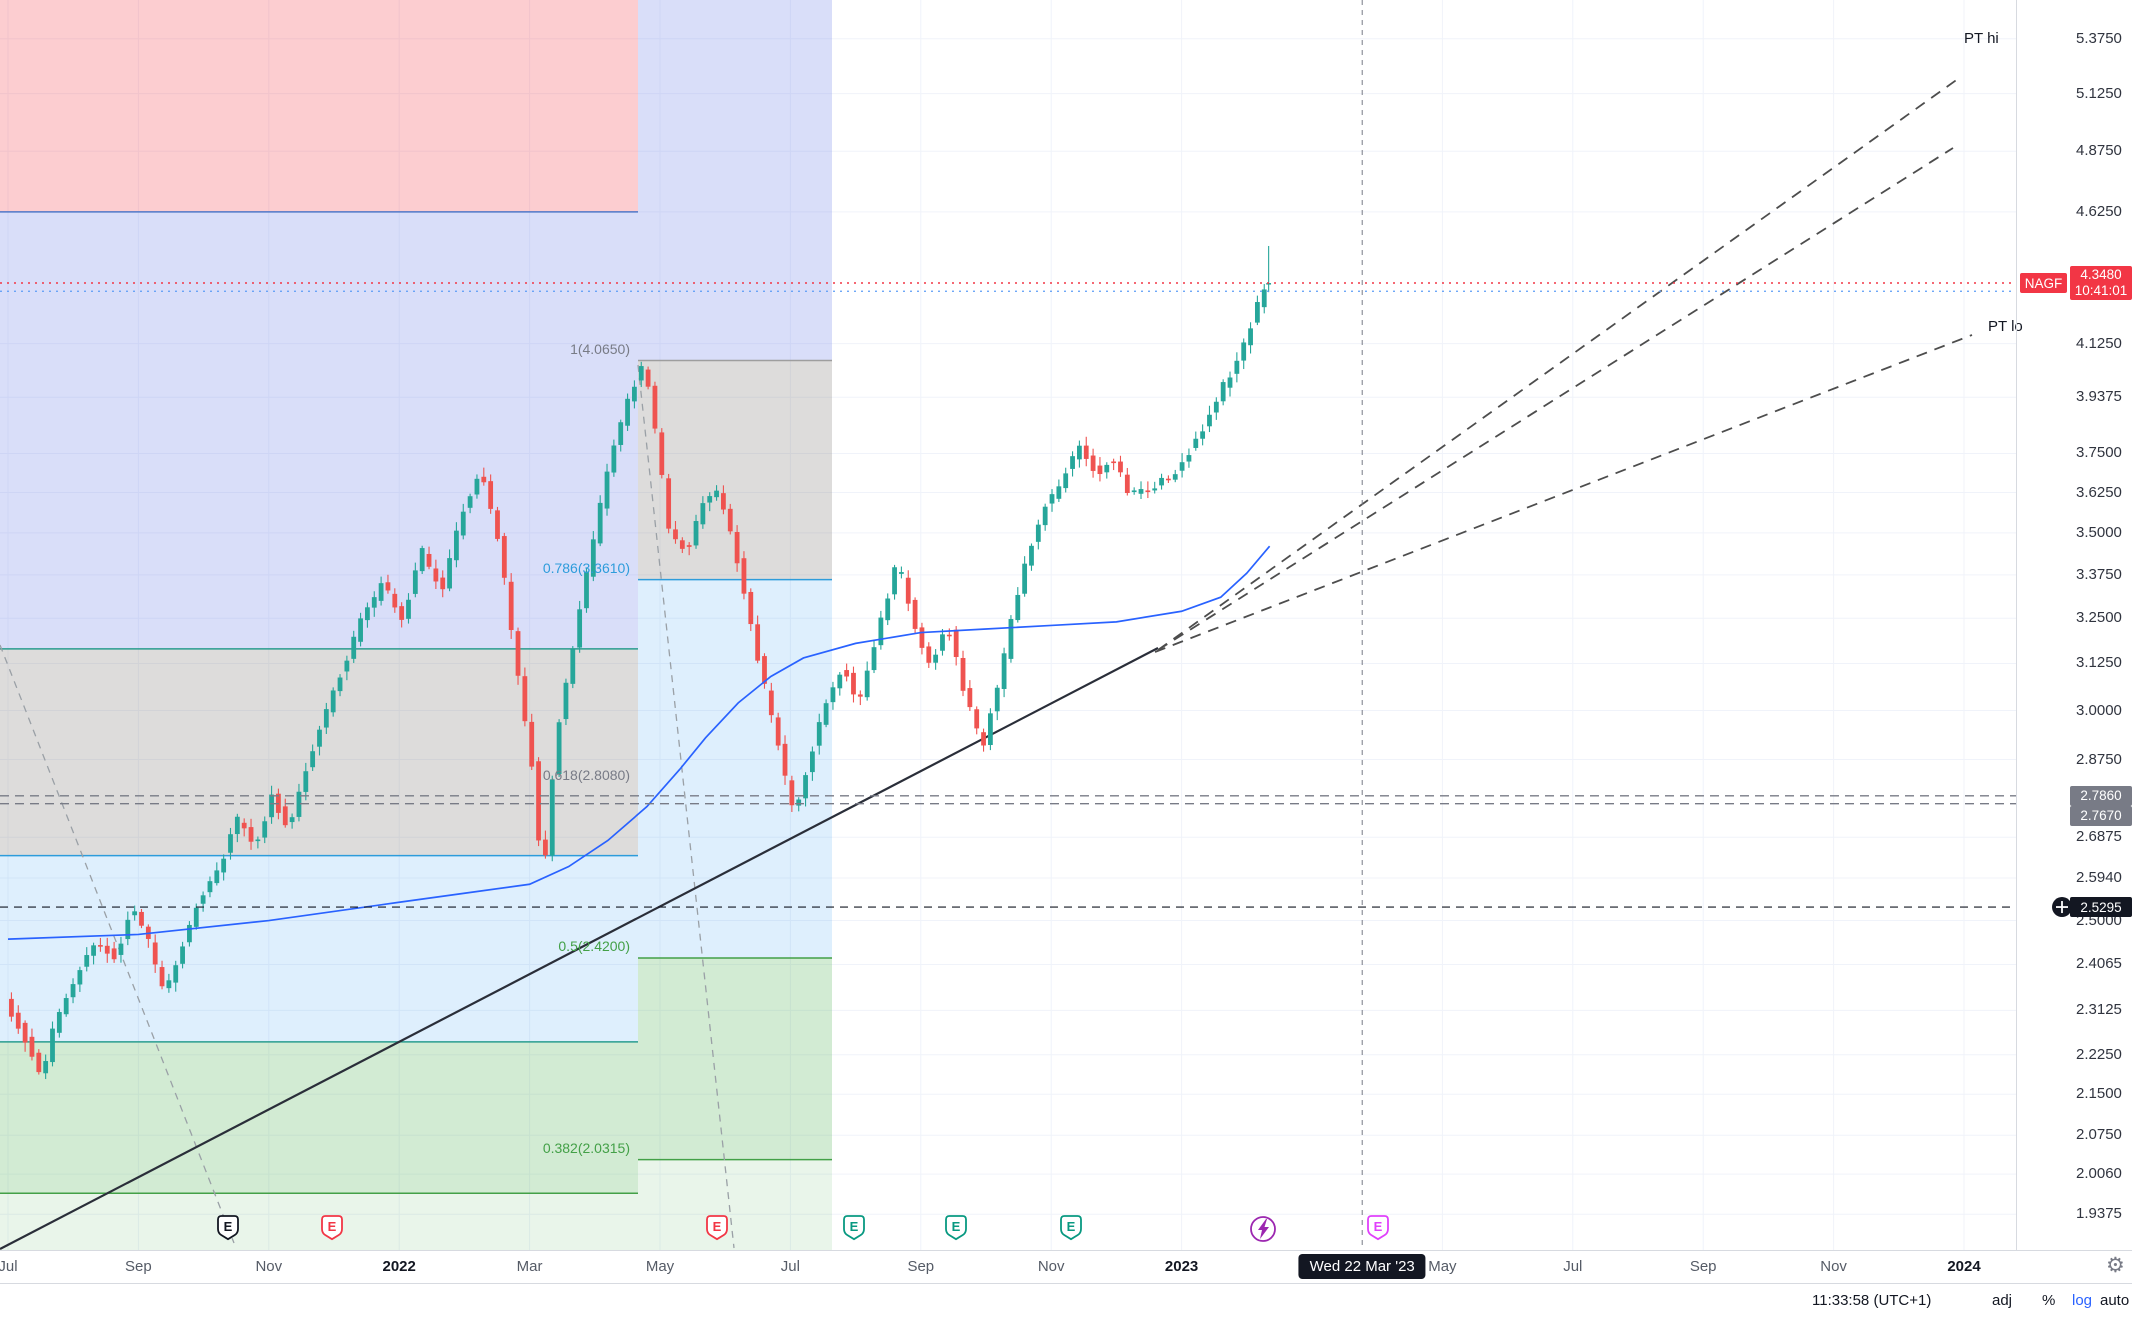 The image size is (2132, 1318). Describe the element at coordinates (2099, 574) in the screenshot. I see `price-axis-label: 3.3750` at that location.